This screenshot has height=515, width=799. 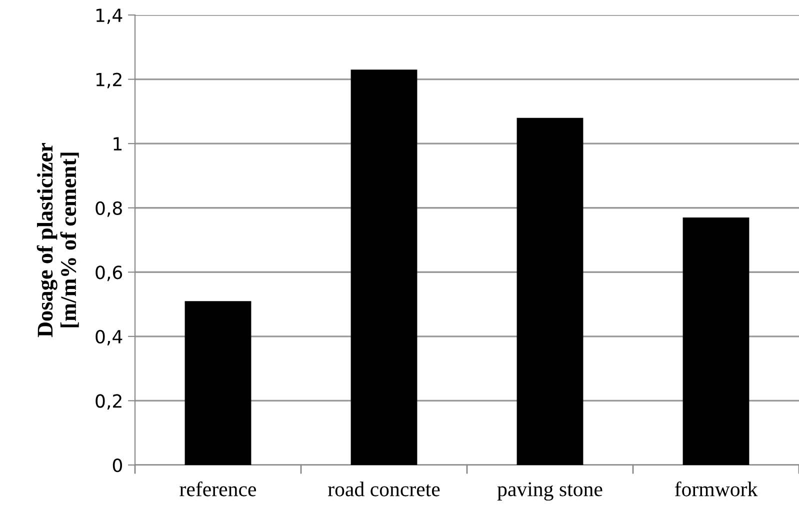 I want to click on y-tick-label: 0,2, so click(x=109, y=402).